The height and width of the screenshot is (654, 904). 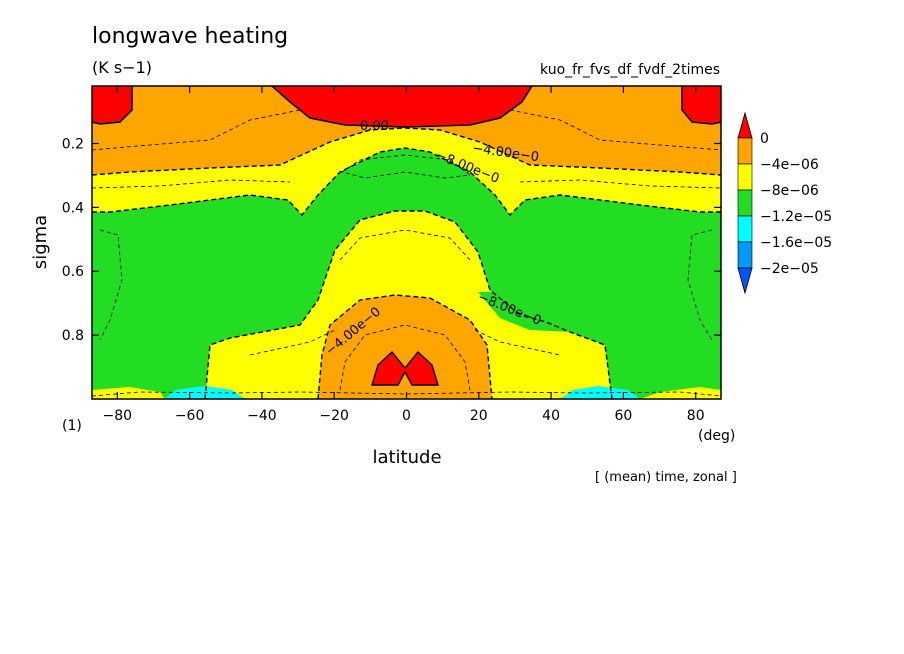 I want to click on run-name: kuo_fr_fvs_df_fvdf_2times, so click(x=630, y=70).